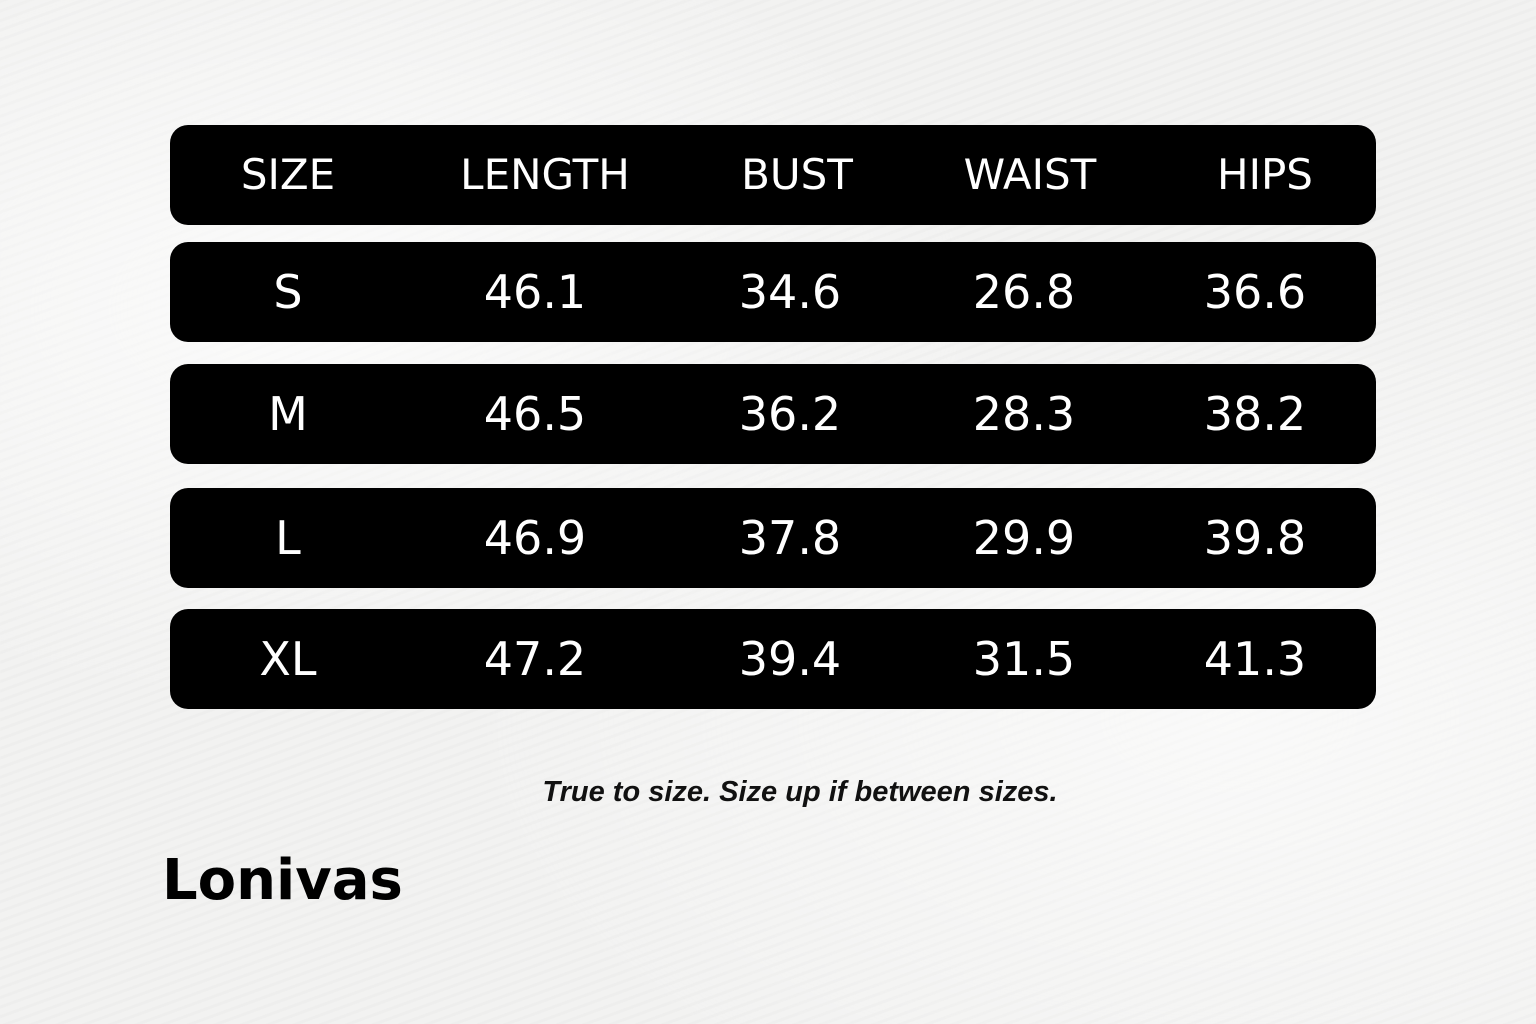 The height and width of the screenshot is (1024, 1536). I want to click on cell-hips: 39.8, so click(1255, 538).